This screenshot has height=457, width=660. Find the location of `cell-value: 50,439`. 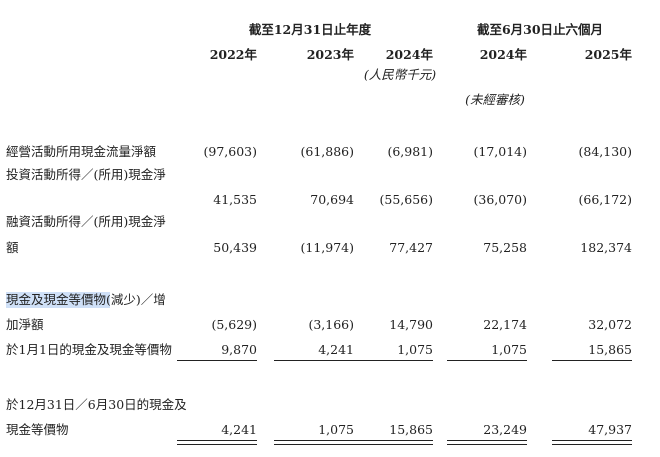

cell-value: 50,439 is located at coordinates (235, 247).